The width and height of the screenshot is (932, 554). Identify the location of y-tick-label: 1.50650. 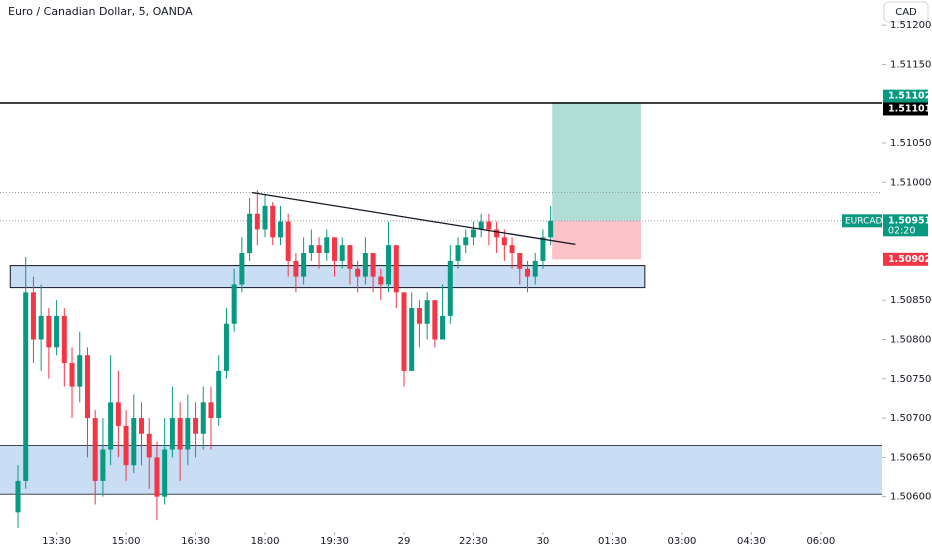
(910, 457).